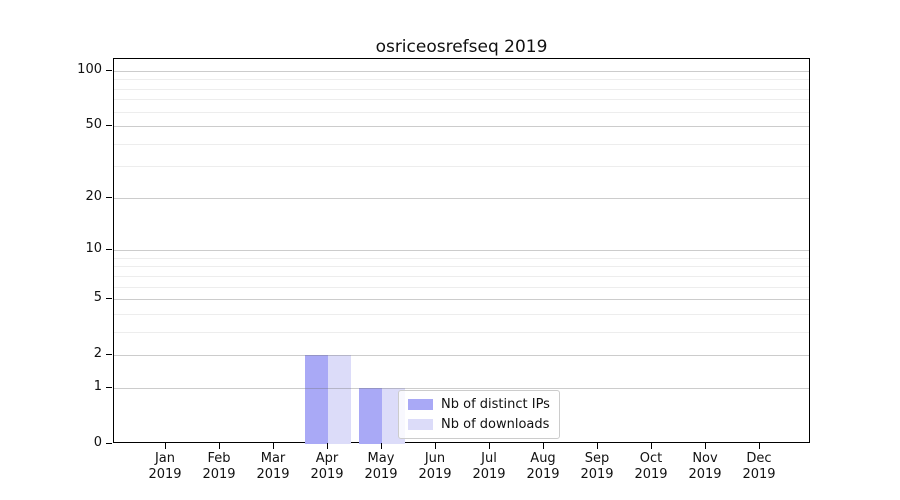 This screenshot has width=900, height=500. I want to click on x-tick-label-aug-2019: Aug 2019, so click(543, 467).